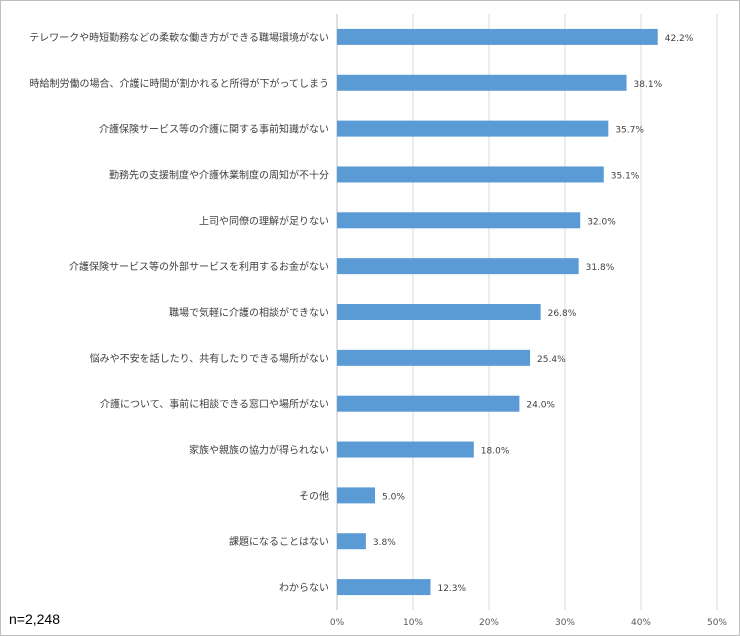 This screenshot has width=740, height=636. Describe the element at coordinates (625, 176) in the screenshot. I see `data-label: 35.1%` at that location.